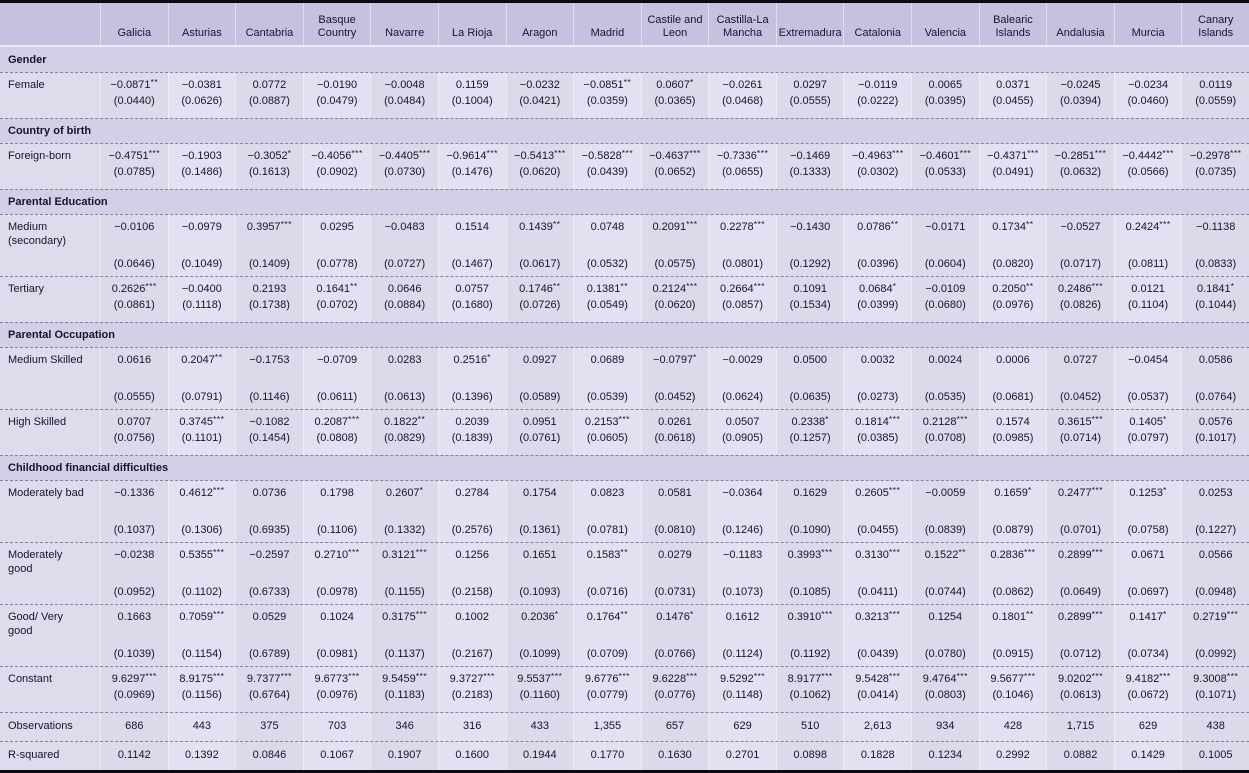 Image resolution: width=1249 pixels, height=773 pixels. I want to click on se-value: (0.1102), so click(201, 591).